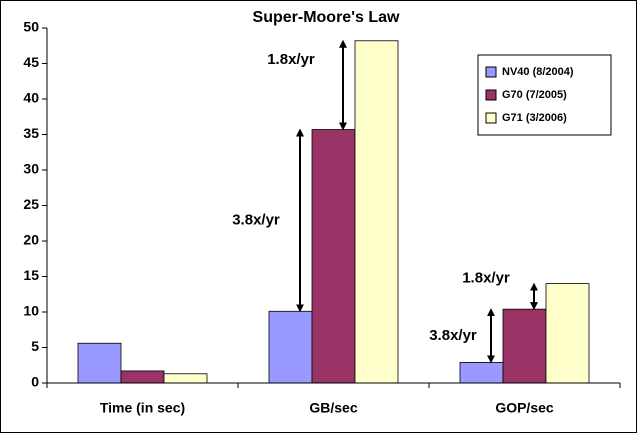 The height and width of the screenshot is (433, 637). Describe the element at coordinates (538, 72) in the screenshot. I see `legend-label: NV40 (8/2004)` at that location.